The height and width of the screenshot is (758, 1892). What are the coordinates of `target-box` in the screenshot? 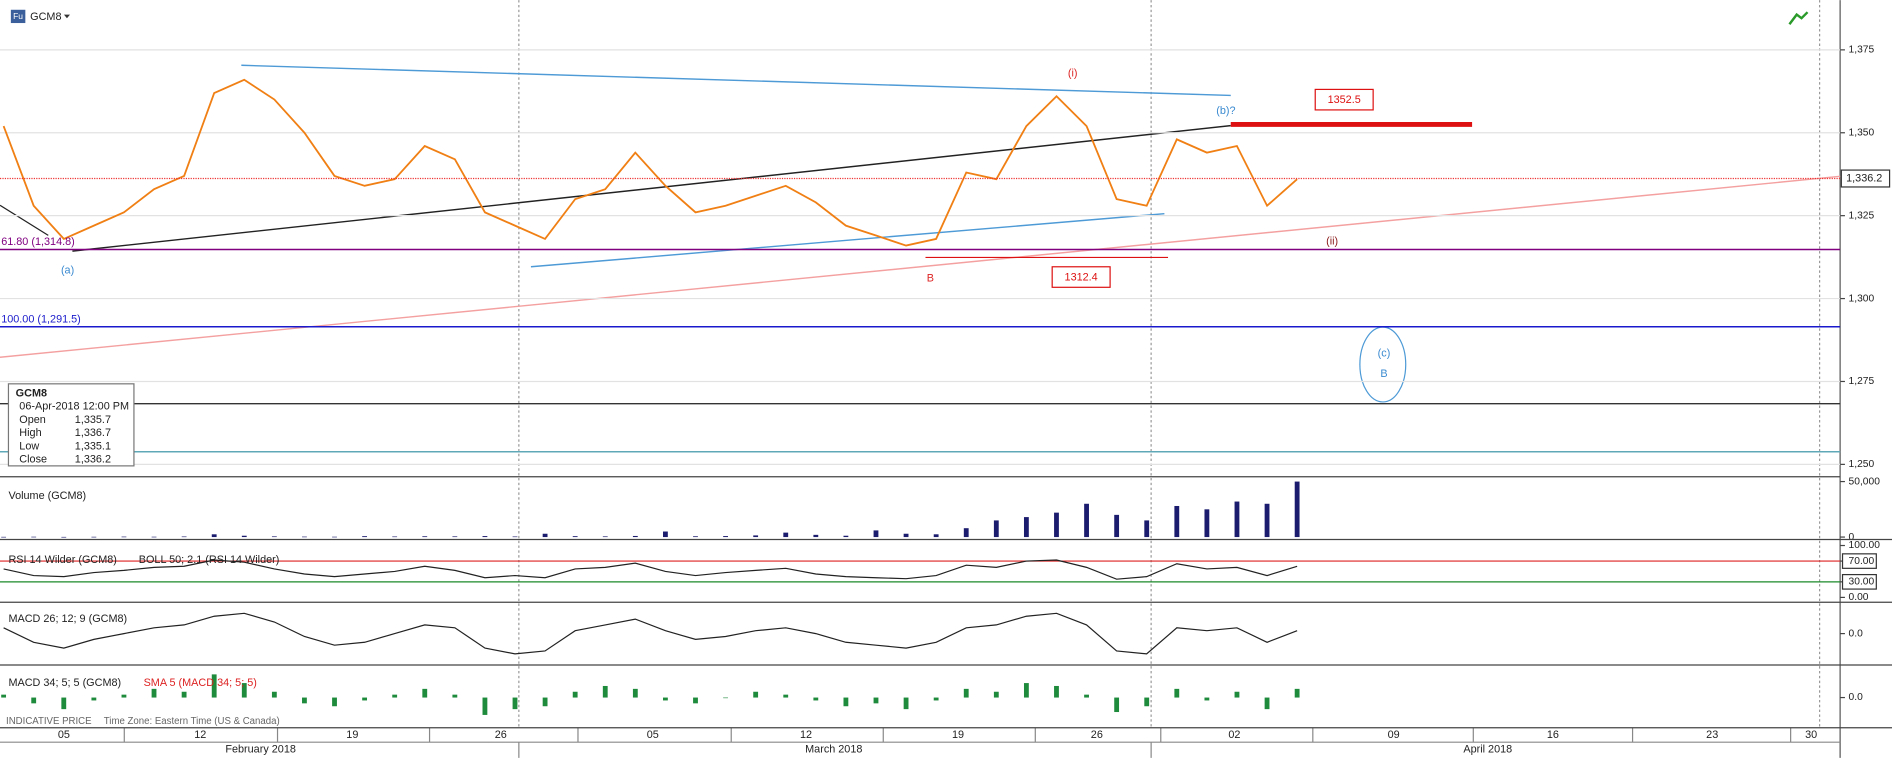 It's located at (1081, 277).